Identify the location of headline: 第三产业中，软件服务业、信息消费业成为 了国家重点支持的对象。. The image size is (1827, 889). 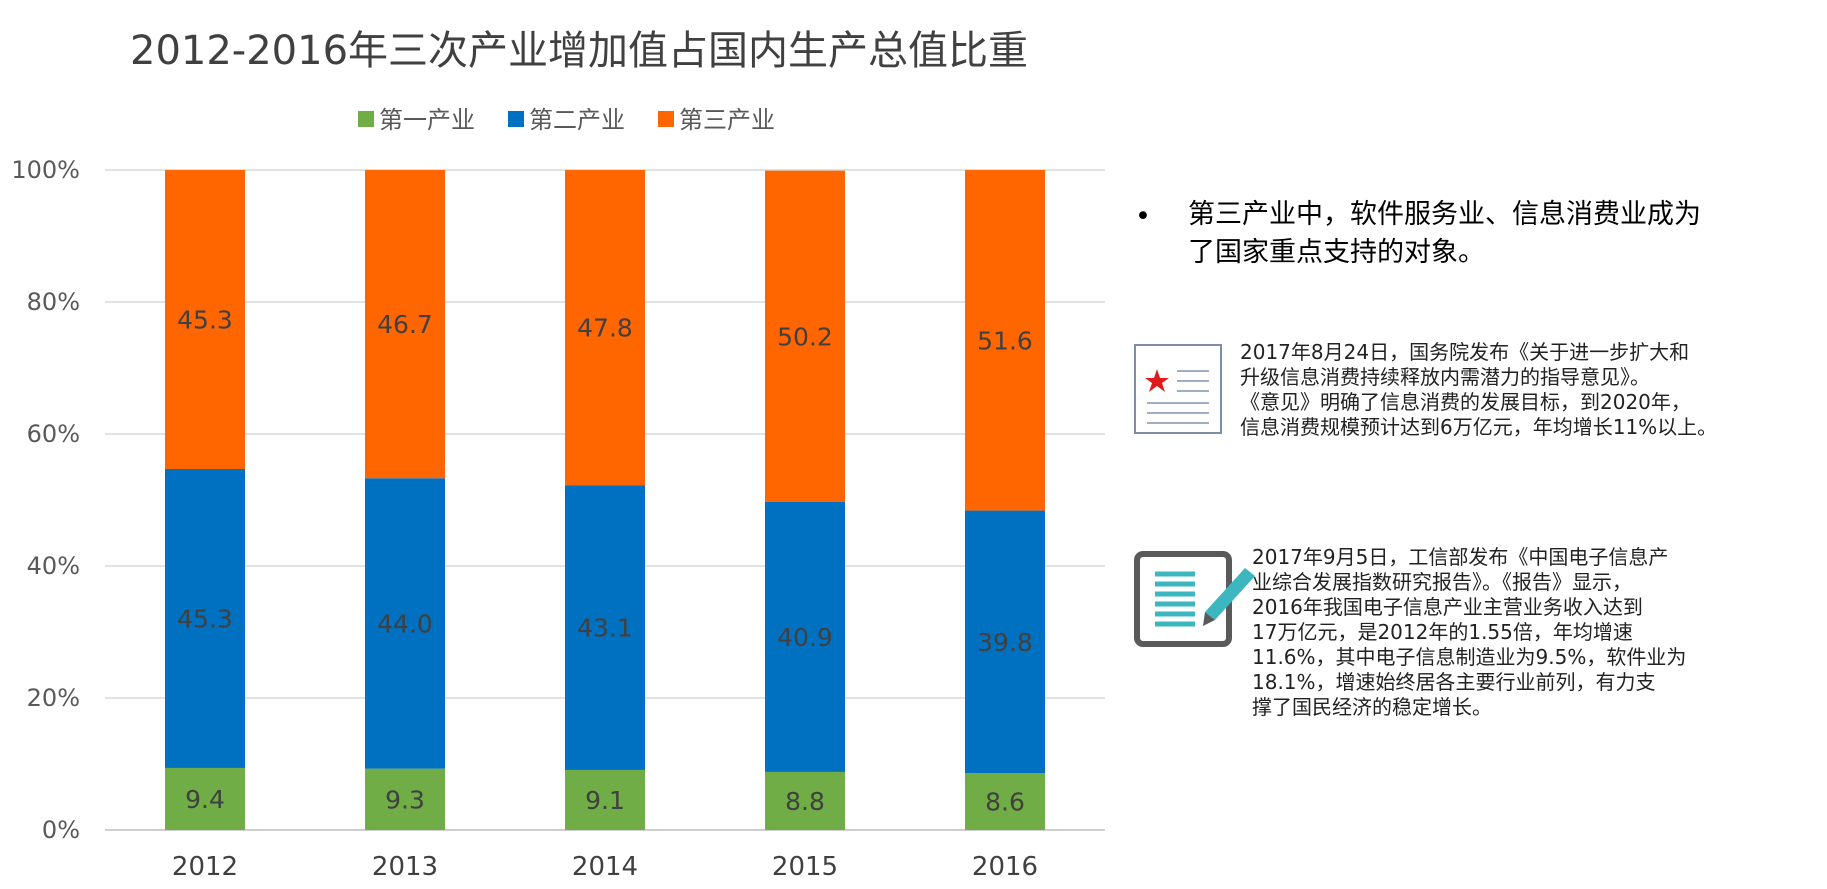
(1507, 234).